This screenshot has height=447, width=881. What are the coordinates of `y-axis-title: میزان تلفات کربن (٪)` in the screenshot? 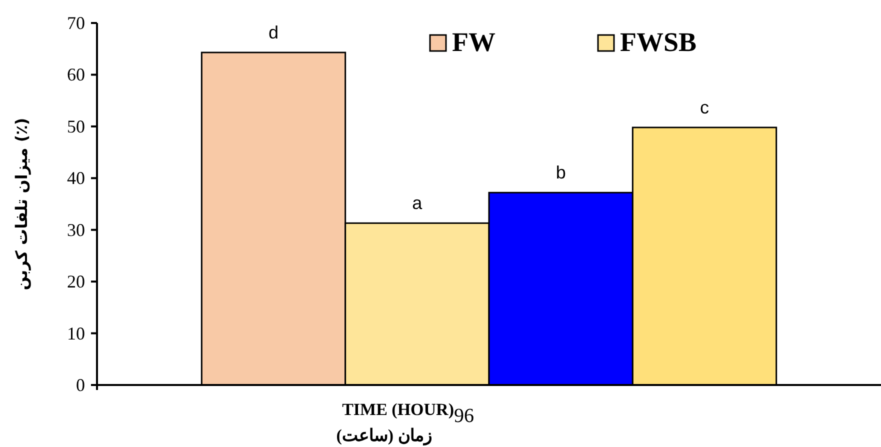 It's located at (21, 204).